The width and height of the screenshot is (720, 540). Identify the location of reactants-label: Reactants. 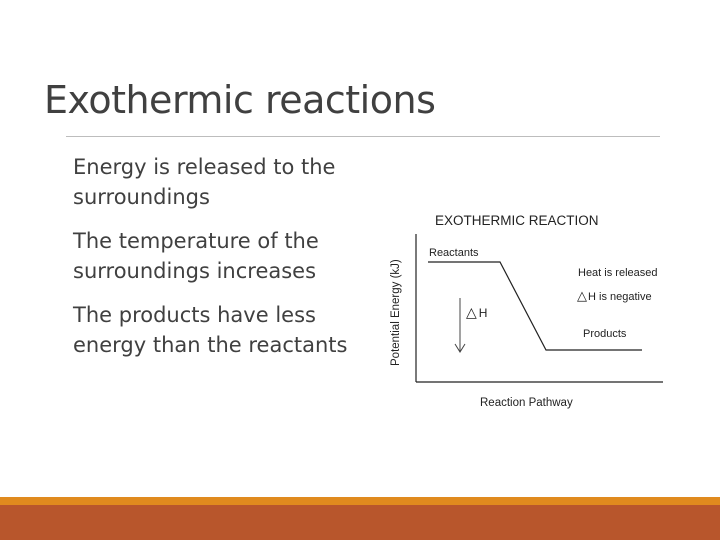
(454, 253).